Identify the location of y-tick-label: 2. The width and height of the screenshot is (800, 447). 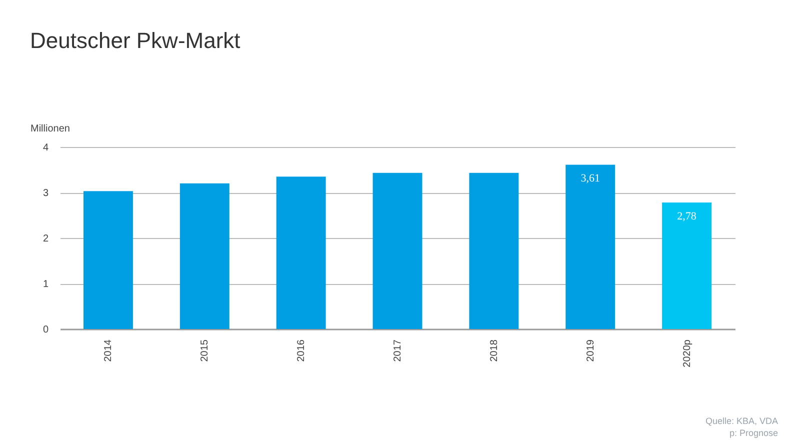
(45, 239).